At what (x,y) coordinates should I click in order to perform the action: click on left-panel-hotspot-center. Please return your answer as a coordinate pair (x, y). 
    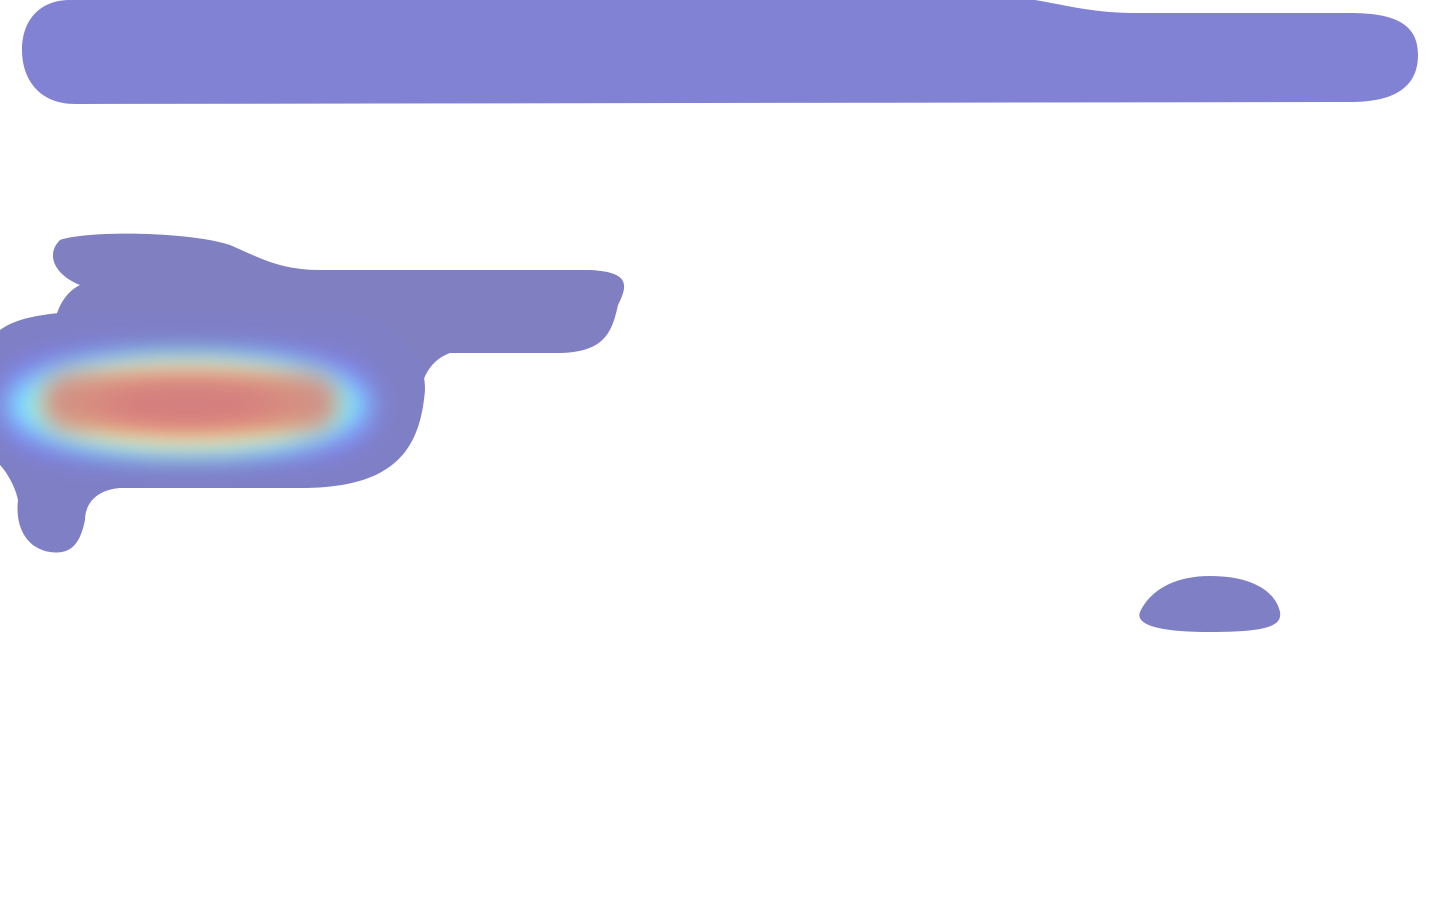
    Looking at the image, I should click on (190, 402).